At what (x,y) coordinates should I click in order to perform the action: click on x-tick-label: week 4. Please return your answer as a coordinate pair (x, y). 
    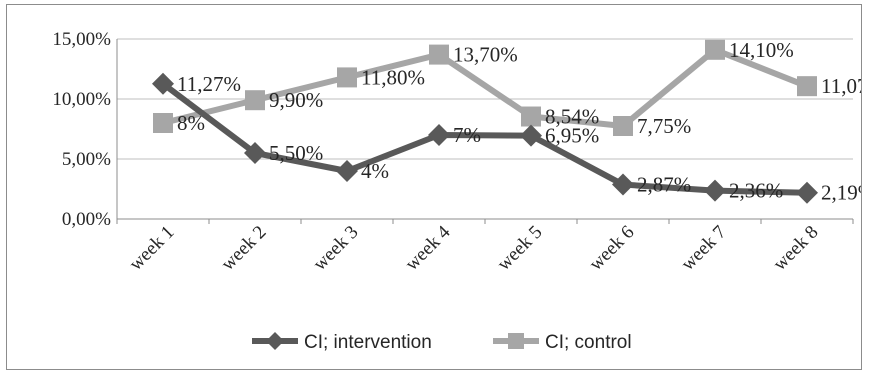
    Looking at the image, I should click on (428, 248).